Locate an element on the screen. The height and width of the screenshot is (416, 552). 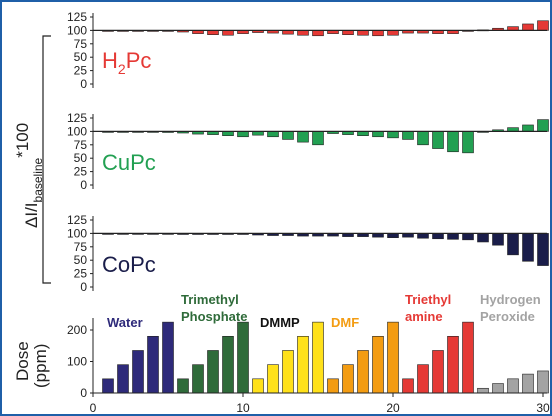
panel-label: CoPc is located at coordinates (129, 264).